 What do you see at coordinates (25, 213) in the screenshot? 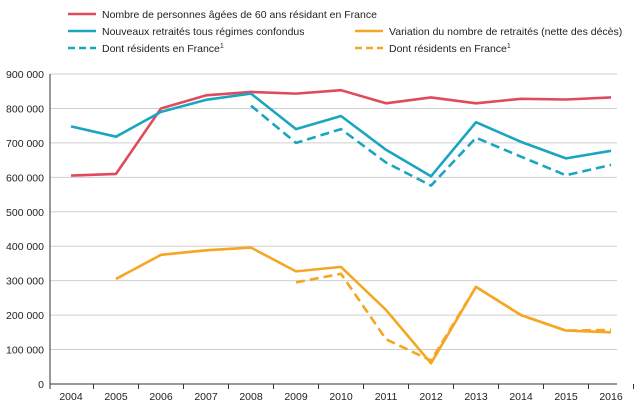
I see `y-tick-label: 500 000` at bounding box center [25, 213].